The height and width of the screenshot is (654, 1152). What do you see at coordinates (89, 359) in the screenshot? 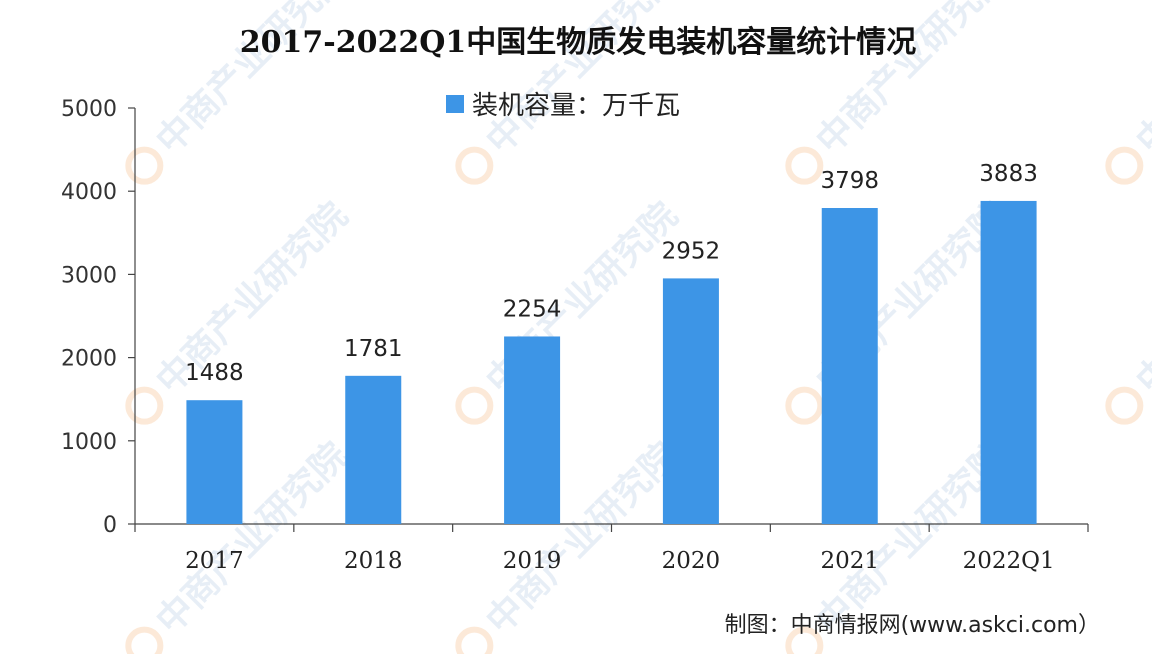
I see `y-tick-label: 2000` at bounding box center [89, 359].